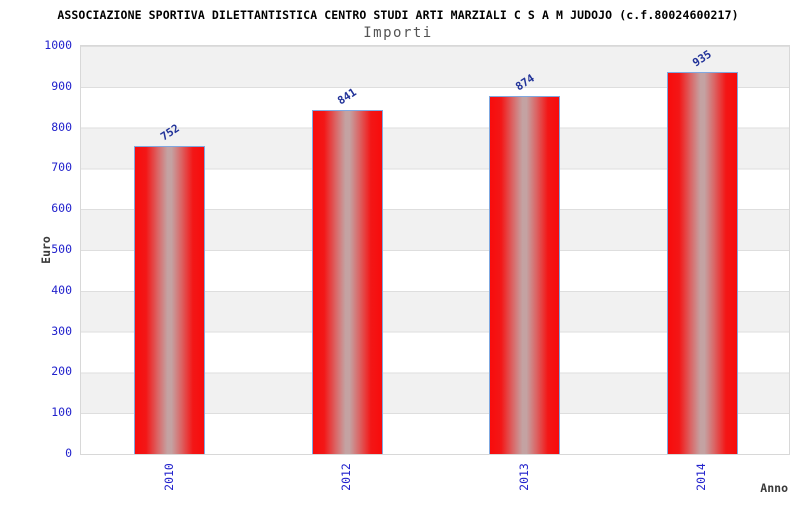  What do you see at coordinates (61, 208) in the screenshot?
I see `y-tick-label: 600` at bounding box center [61, 208].